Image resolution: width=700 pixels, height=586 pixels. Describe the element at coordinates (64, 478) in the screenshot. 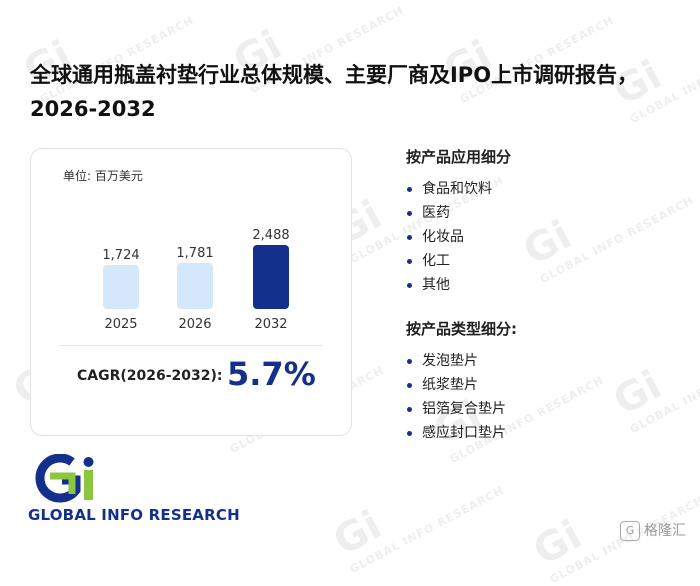

I see `gi-logo-icon` at that location.